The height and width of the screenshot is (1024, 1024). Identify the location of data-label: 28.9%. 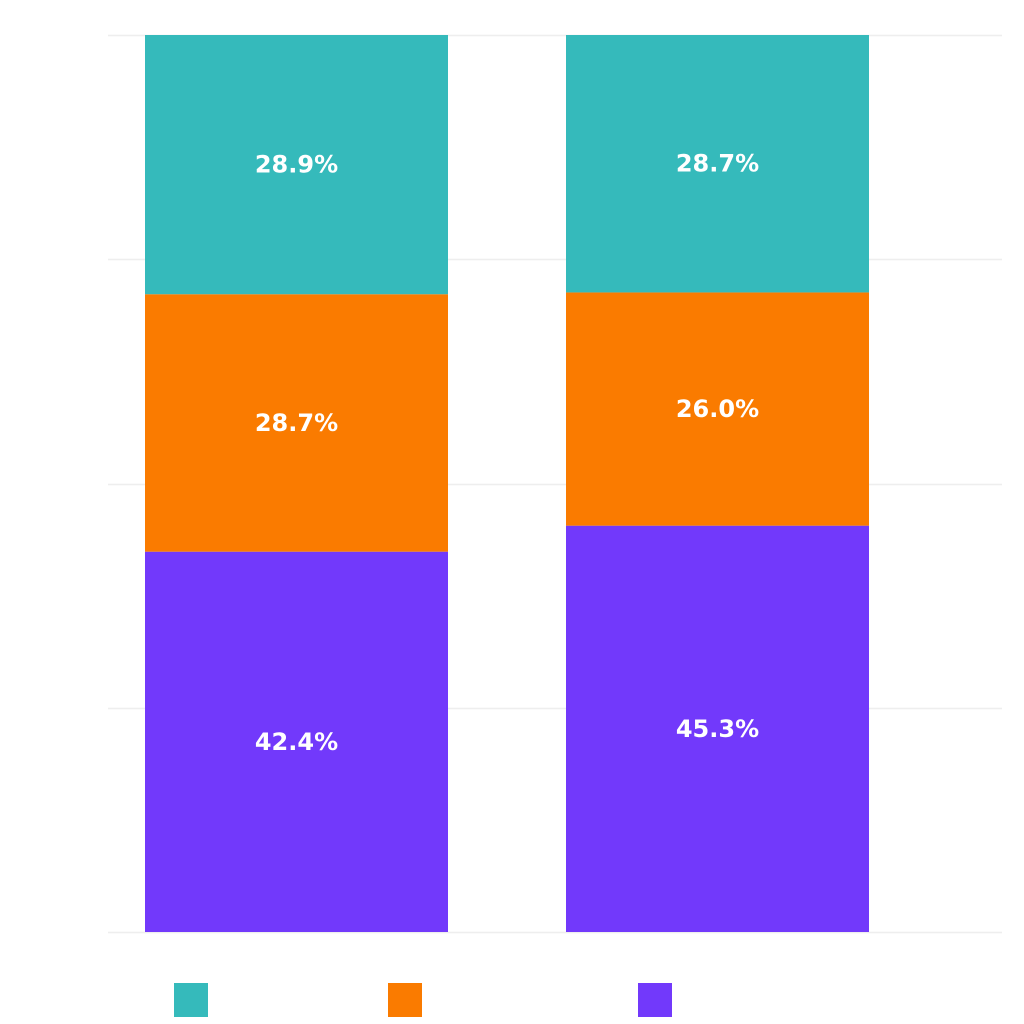
(296, 165).